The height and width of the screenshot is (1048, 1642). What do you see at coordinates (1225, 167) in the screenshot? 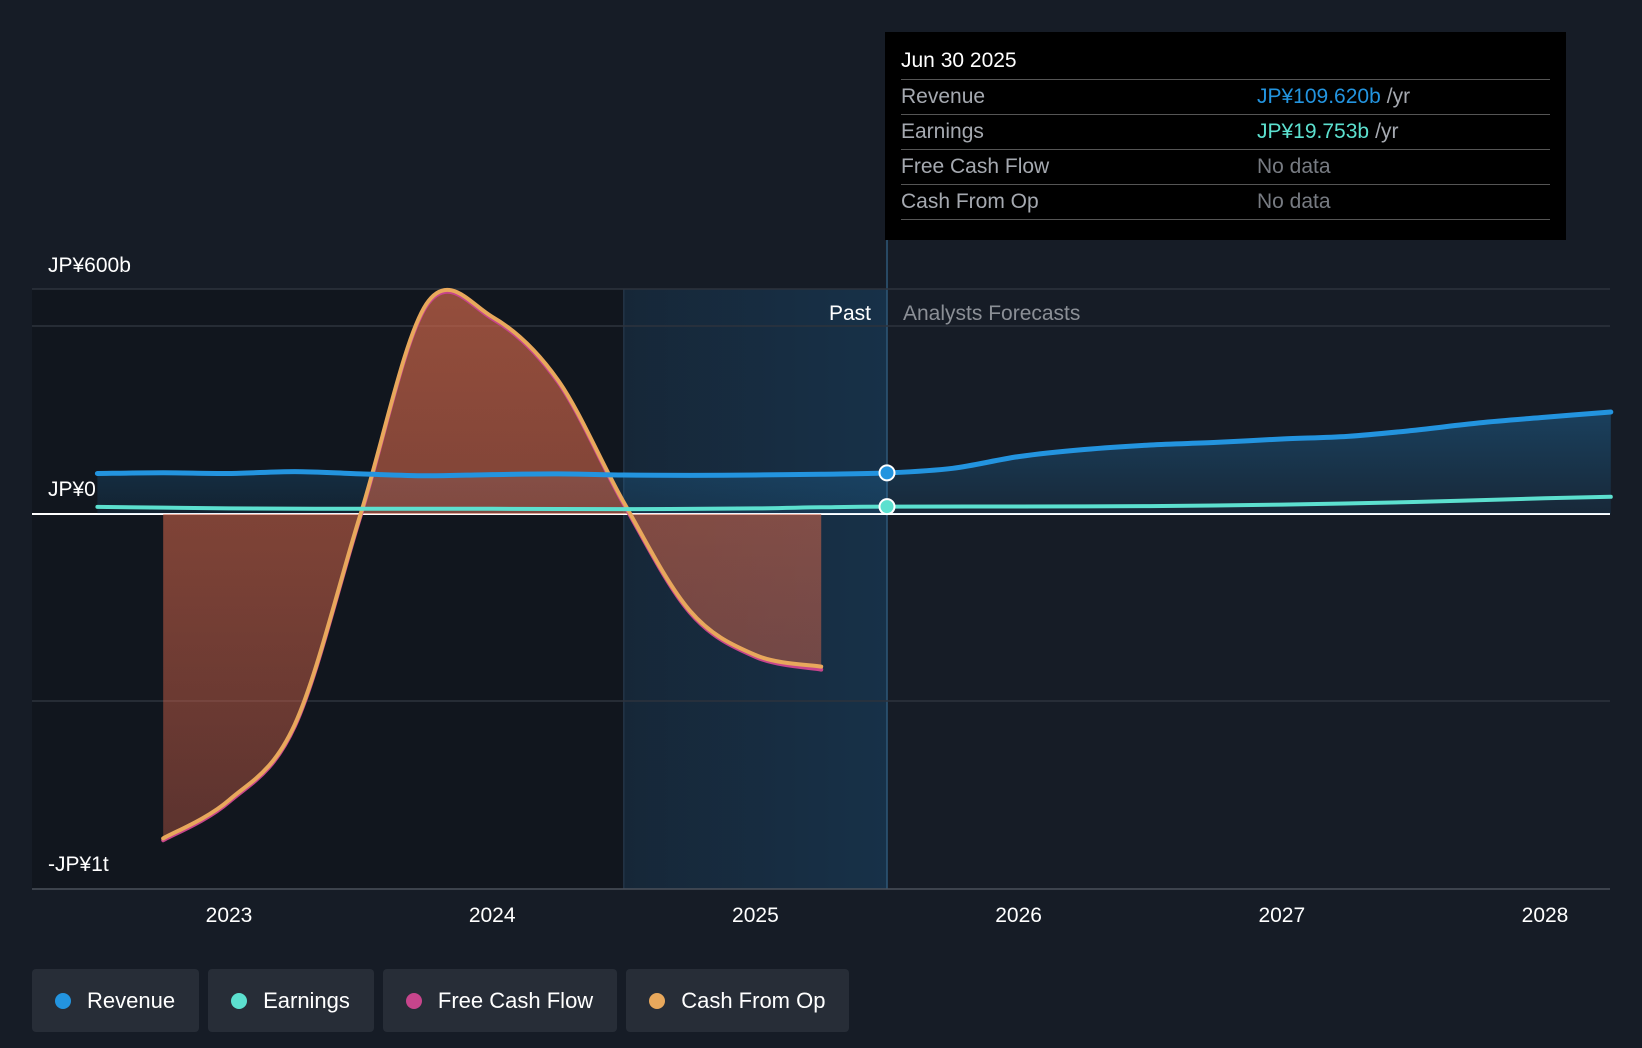
I see `tooltip-row-free-cash-flow: Free Cash Flow No data` at bounding box center [1225, 167].